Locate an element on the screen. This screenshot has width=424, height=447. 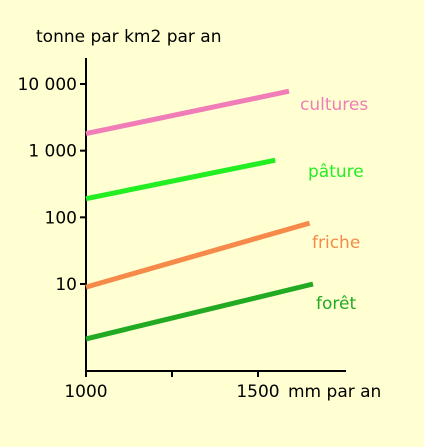
x-axis-label: mm par an is located at coordinates (334, 392).